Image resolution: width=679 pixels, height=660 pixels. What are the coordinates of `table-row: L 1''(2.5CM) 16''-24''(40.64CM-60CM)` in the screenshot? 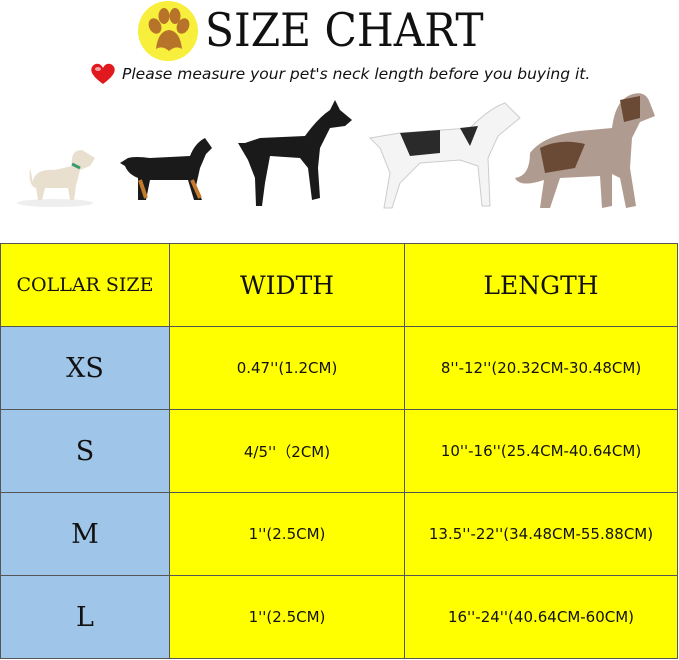 It's located at (339, 617).